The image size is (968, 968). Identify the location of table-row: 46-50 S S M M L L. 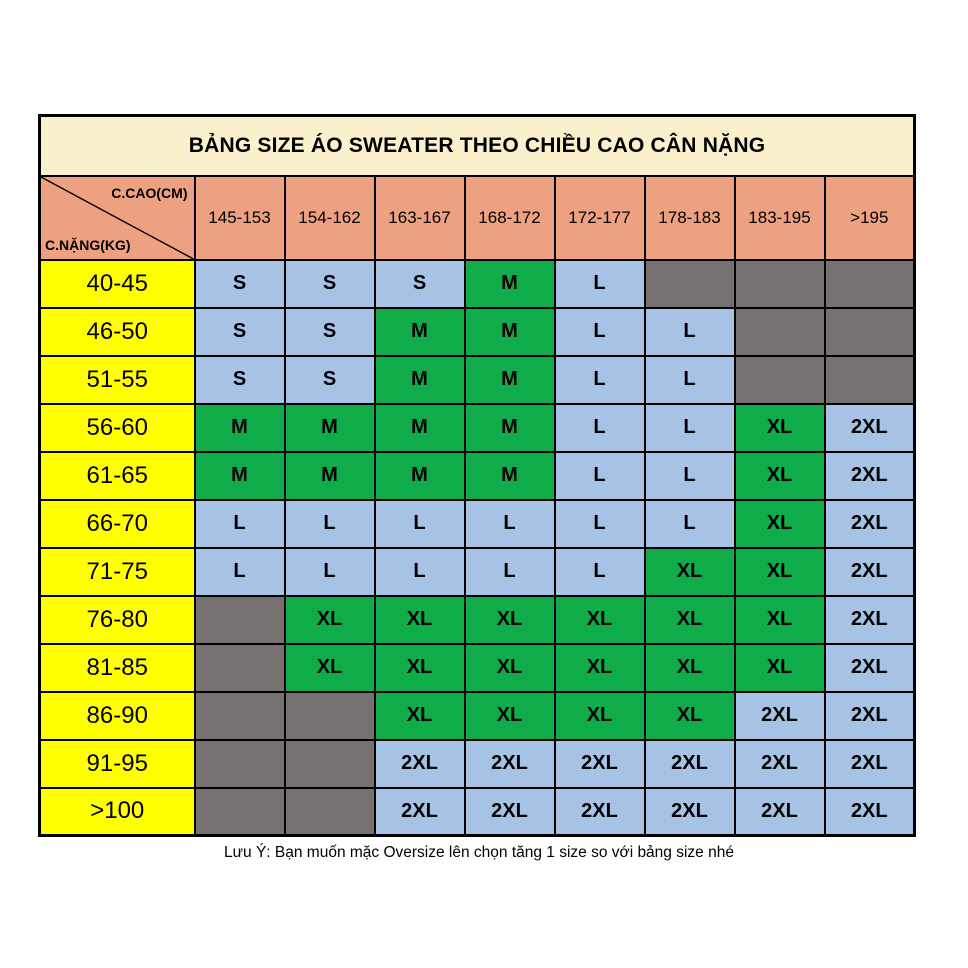
(477, 331).